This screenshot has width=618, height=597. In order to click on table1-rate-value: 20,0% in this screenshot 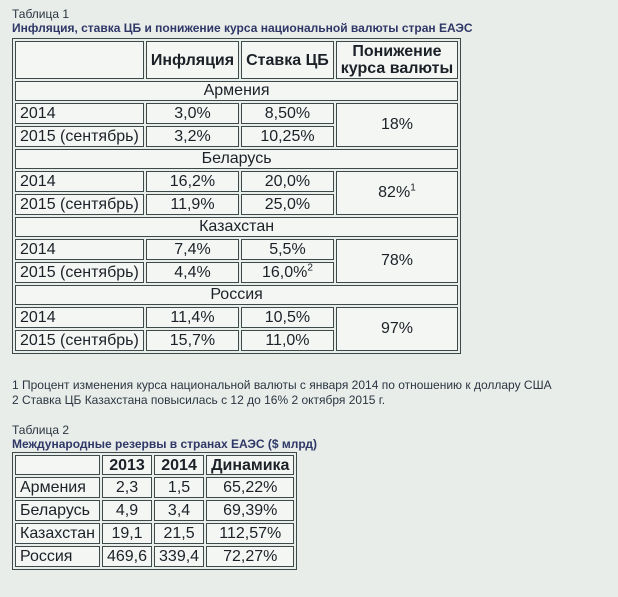, I will do `click(287, 181)`.